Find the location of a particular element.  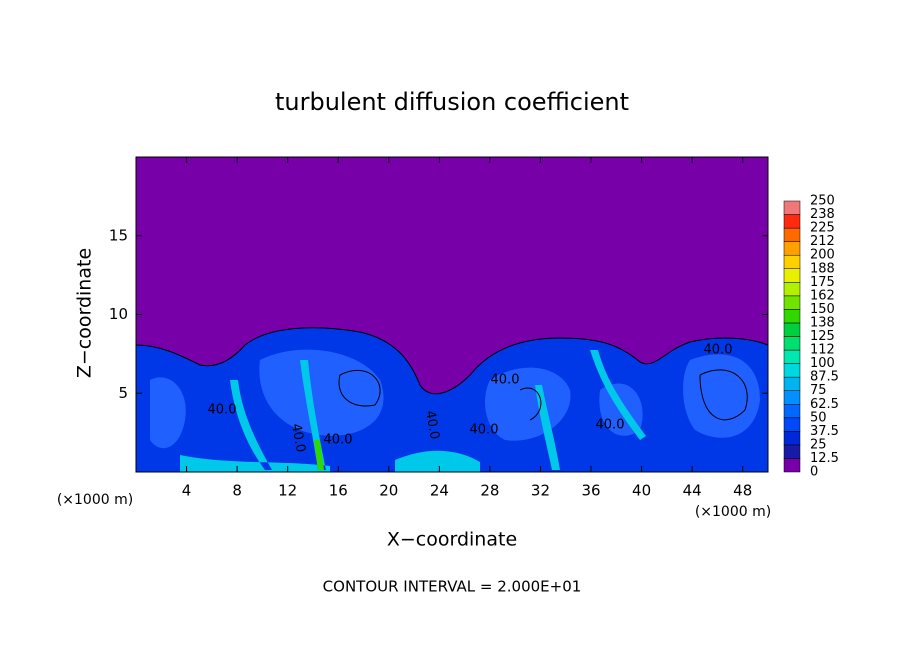

x-tick-label: 16 is located at coordinates (338, 491).